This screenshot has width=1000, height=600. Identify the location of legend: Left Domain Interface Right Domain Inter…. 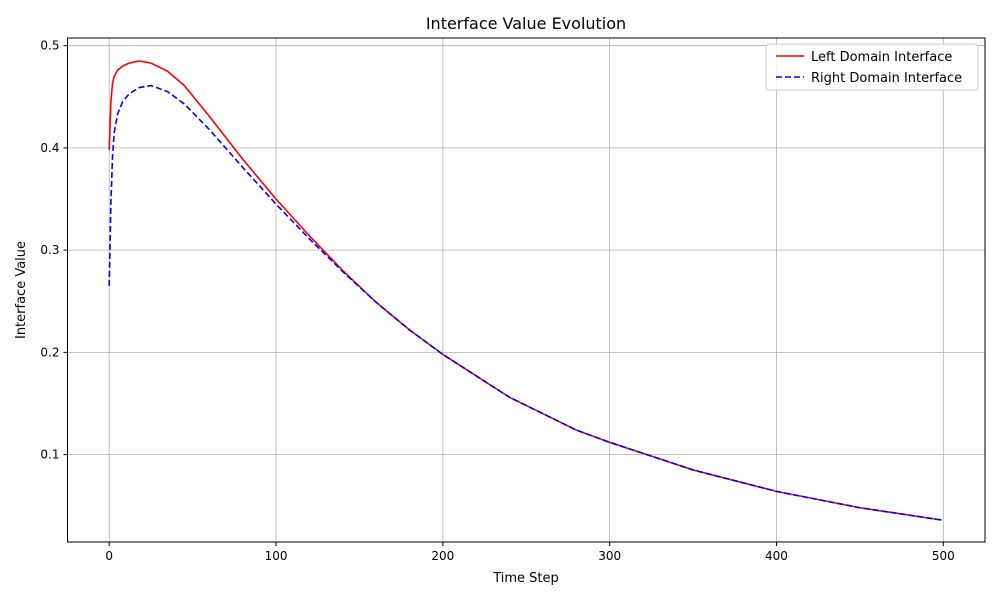
(872, 67).